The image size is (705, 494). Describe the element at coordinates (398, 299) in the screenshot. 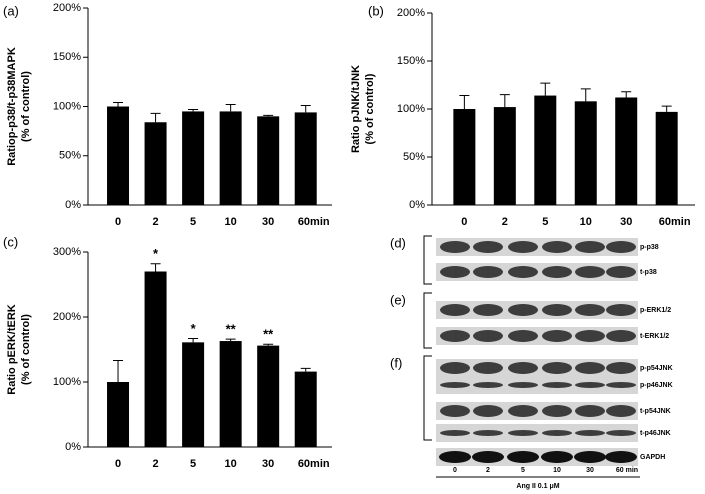

I see `panel-label: (e)` at that location.